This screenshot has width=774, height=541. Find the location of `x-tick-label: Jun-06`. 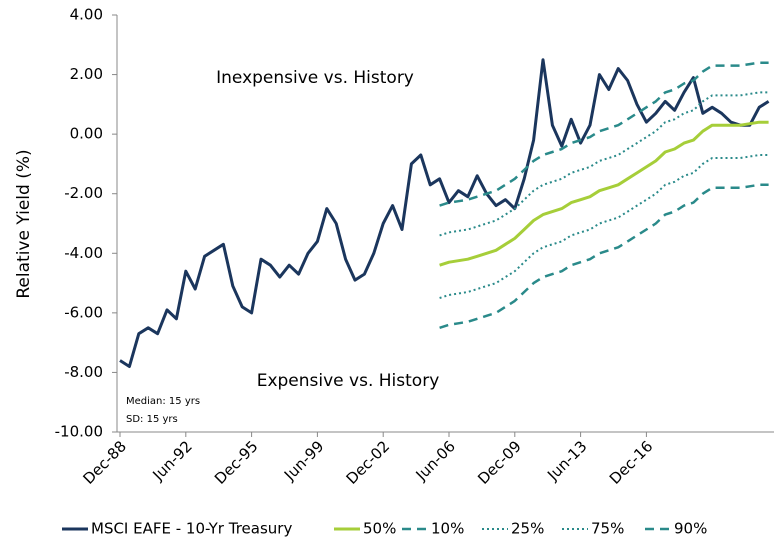

x-tick-label: Jun-06 is located at coordinates (435, 460).